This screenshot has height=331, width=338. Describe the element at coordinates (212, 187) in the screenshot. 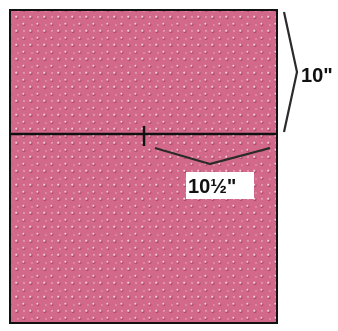

I see `width-label: 10½"` at that location.